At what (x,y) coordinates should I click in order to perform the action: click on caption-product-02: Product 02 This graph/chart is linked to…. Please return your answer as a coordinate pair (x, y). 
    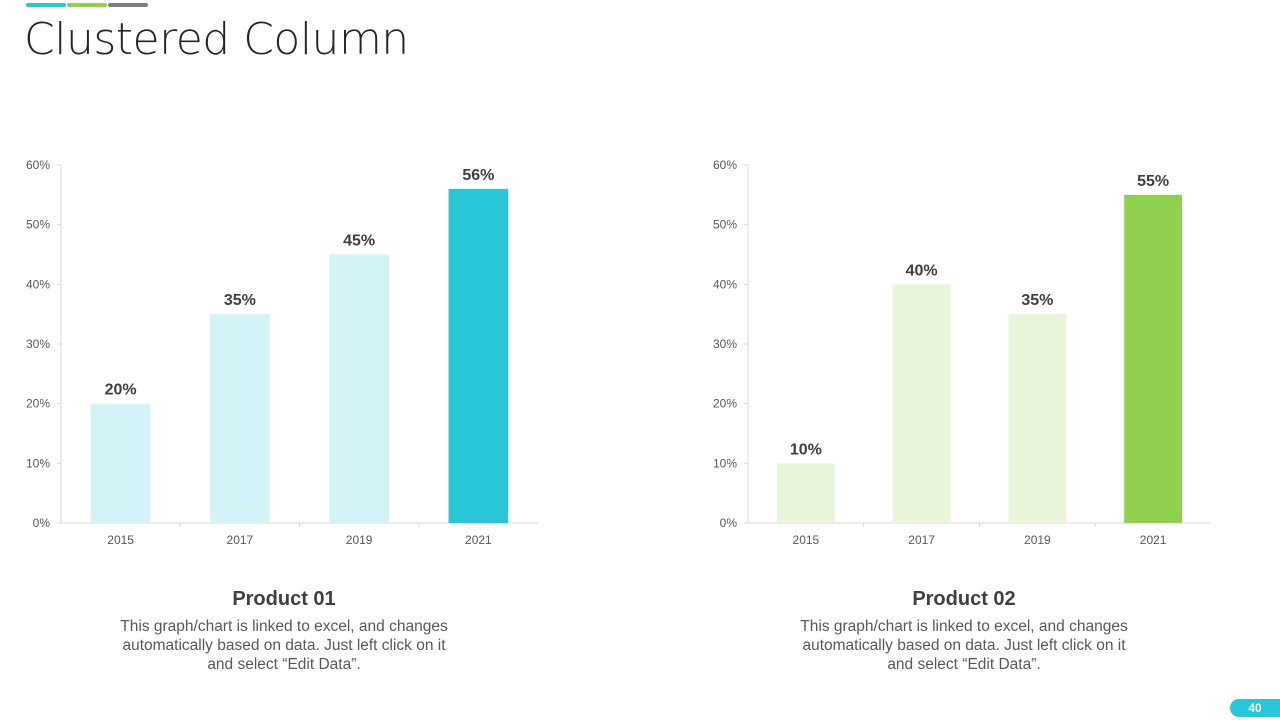
    Looking at the image, I should click on (964, 631).